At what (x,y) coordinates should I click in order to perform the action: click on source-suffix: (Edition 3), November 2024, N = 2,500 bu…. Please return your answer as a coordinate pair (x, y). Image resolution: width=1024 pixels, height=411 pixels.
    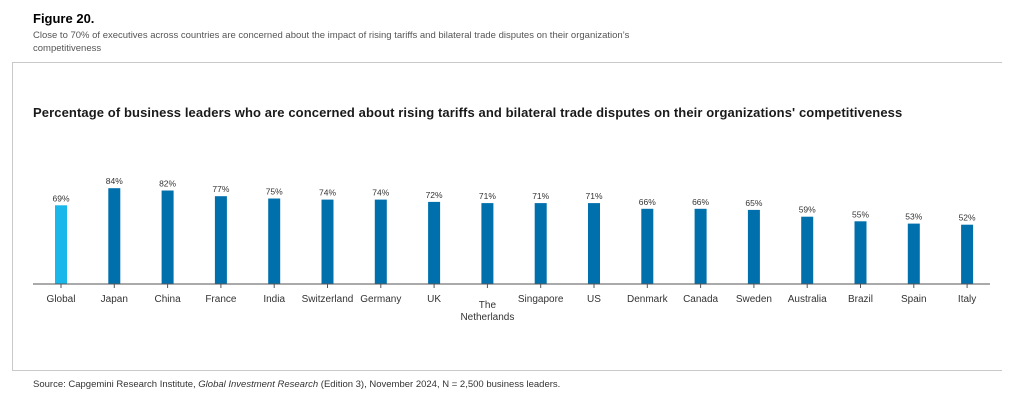
    Looking at the image, I should click on (439, 384).